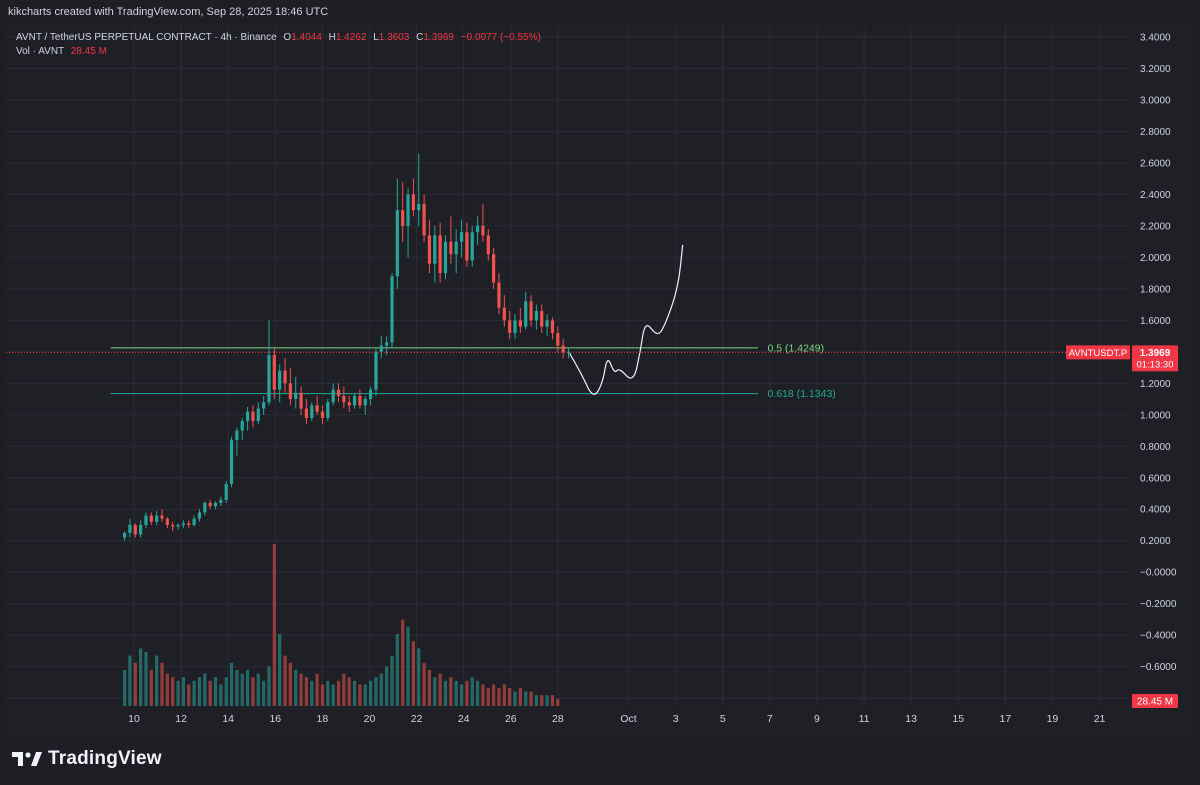  What do you see at coordinates (105, 758) in the screenshot?
I see `tradingview-logo-text: TradingView` at bounding box center [105, 758].